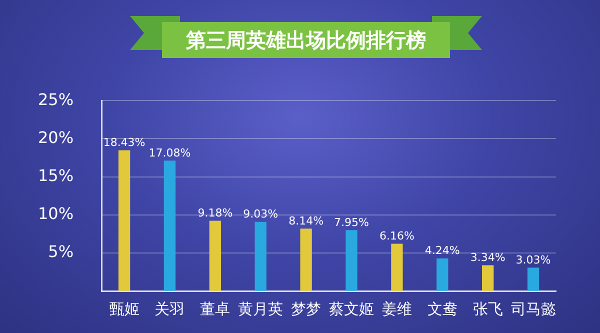 This screenshot has width=600, height=333. What do you see at coordinates (306, 309) in the screenshot?
I see `x-tick-label: 梦梦` at bounding box center [306, 309].